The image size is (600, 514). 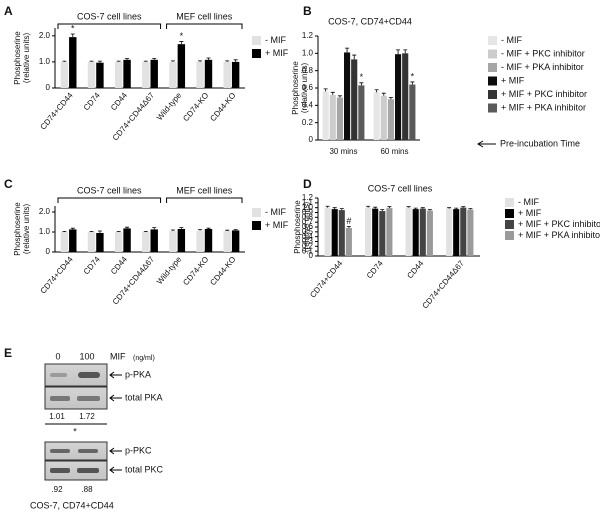 What do you see at coordinates (362, 77) in the screenshot?
I see `annotation: *` at bounding box center [362, 77].